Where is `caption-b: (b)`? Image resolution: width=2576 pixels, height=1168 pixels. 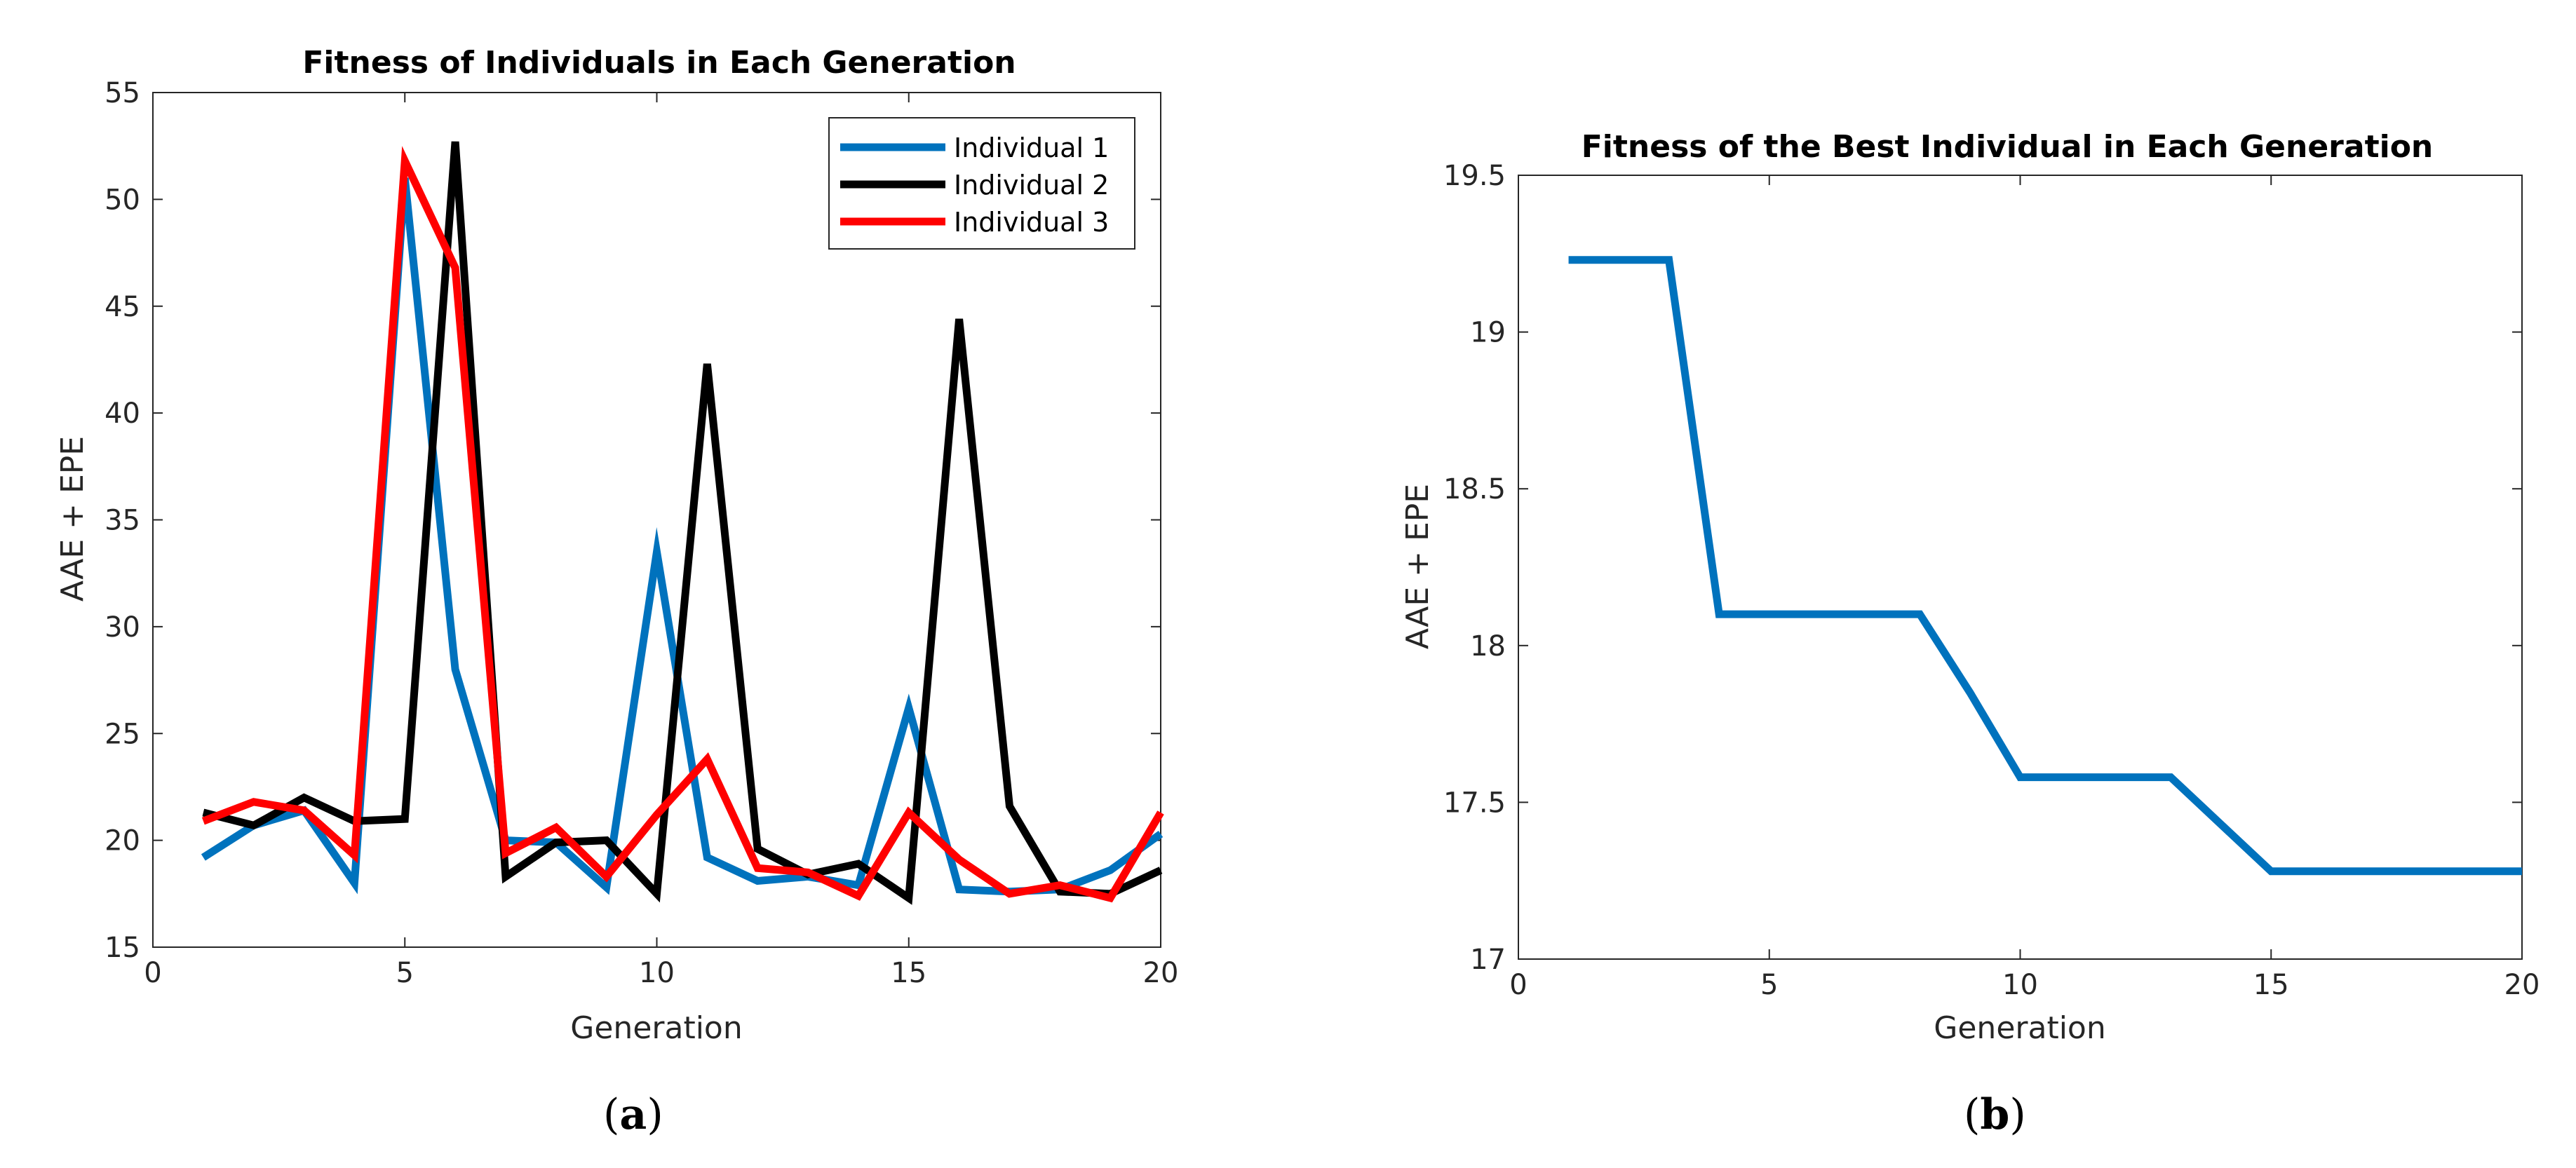 caption-b: (b) is located at coordinates (1995, 1115).